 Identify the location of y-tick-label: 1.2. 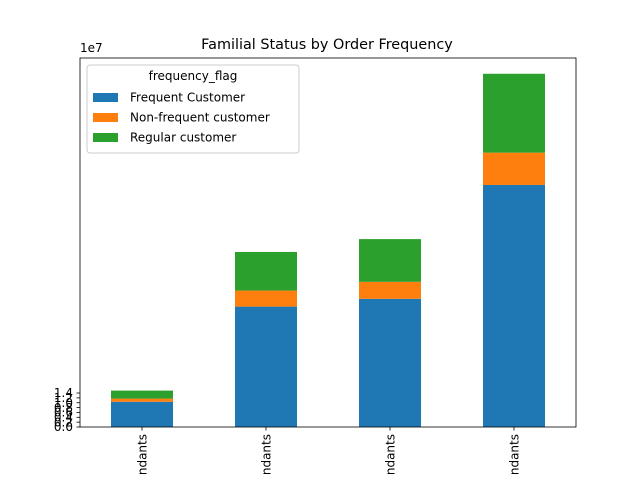
(63, 398).